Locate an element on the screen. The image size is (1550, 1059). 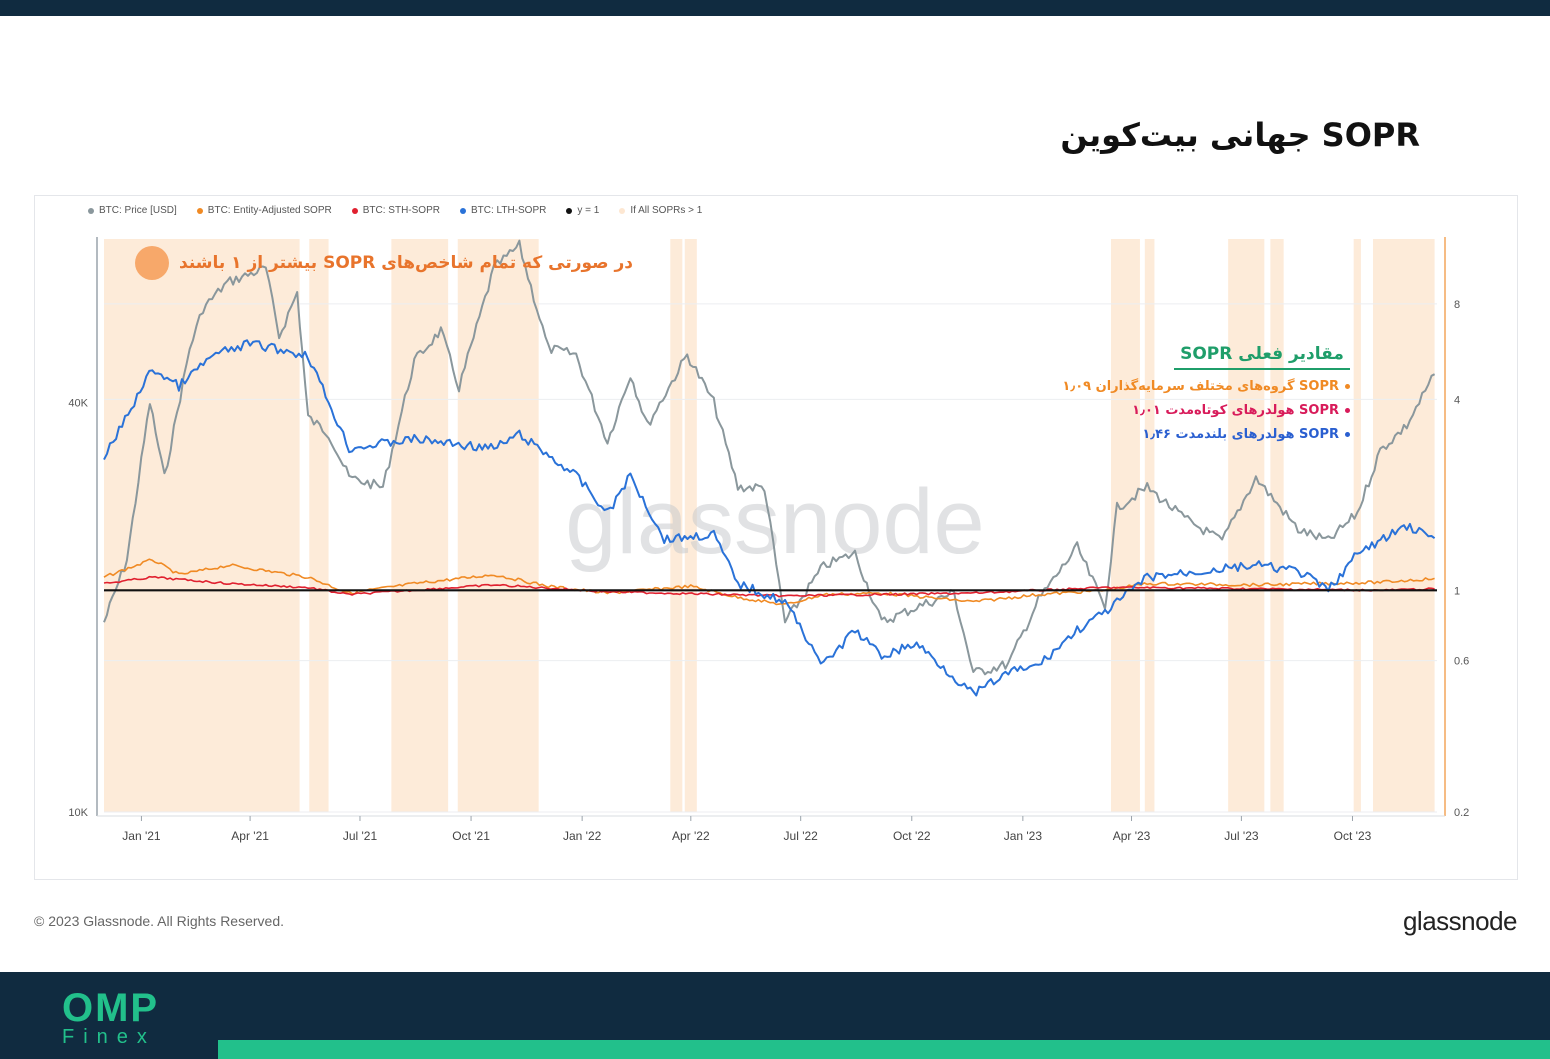
legend-label-entity-sopr: BTC: Entity-Adjusted SOPR is located at coordinates (269, 210).